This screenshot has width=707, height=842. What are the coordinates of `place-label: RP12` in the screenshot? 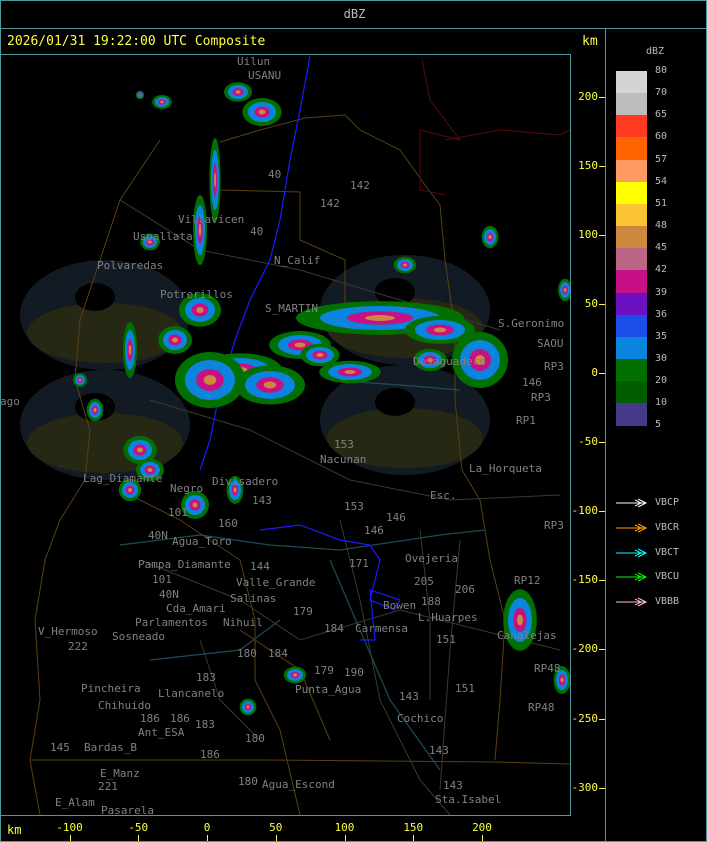 It's located at (527, 580).